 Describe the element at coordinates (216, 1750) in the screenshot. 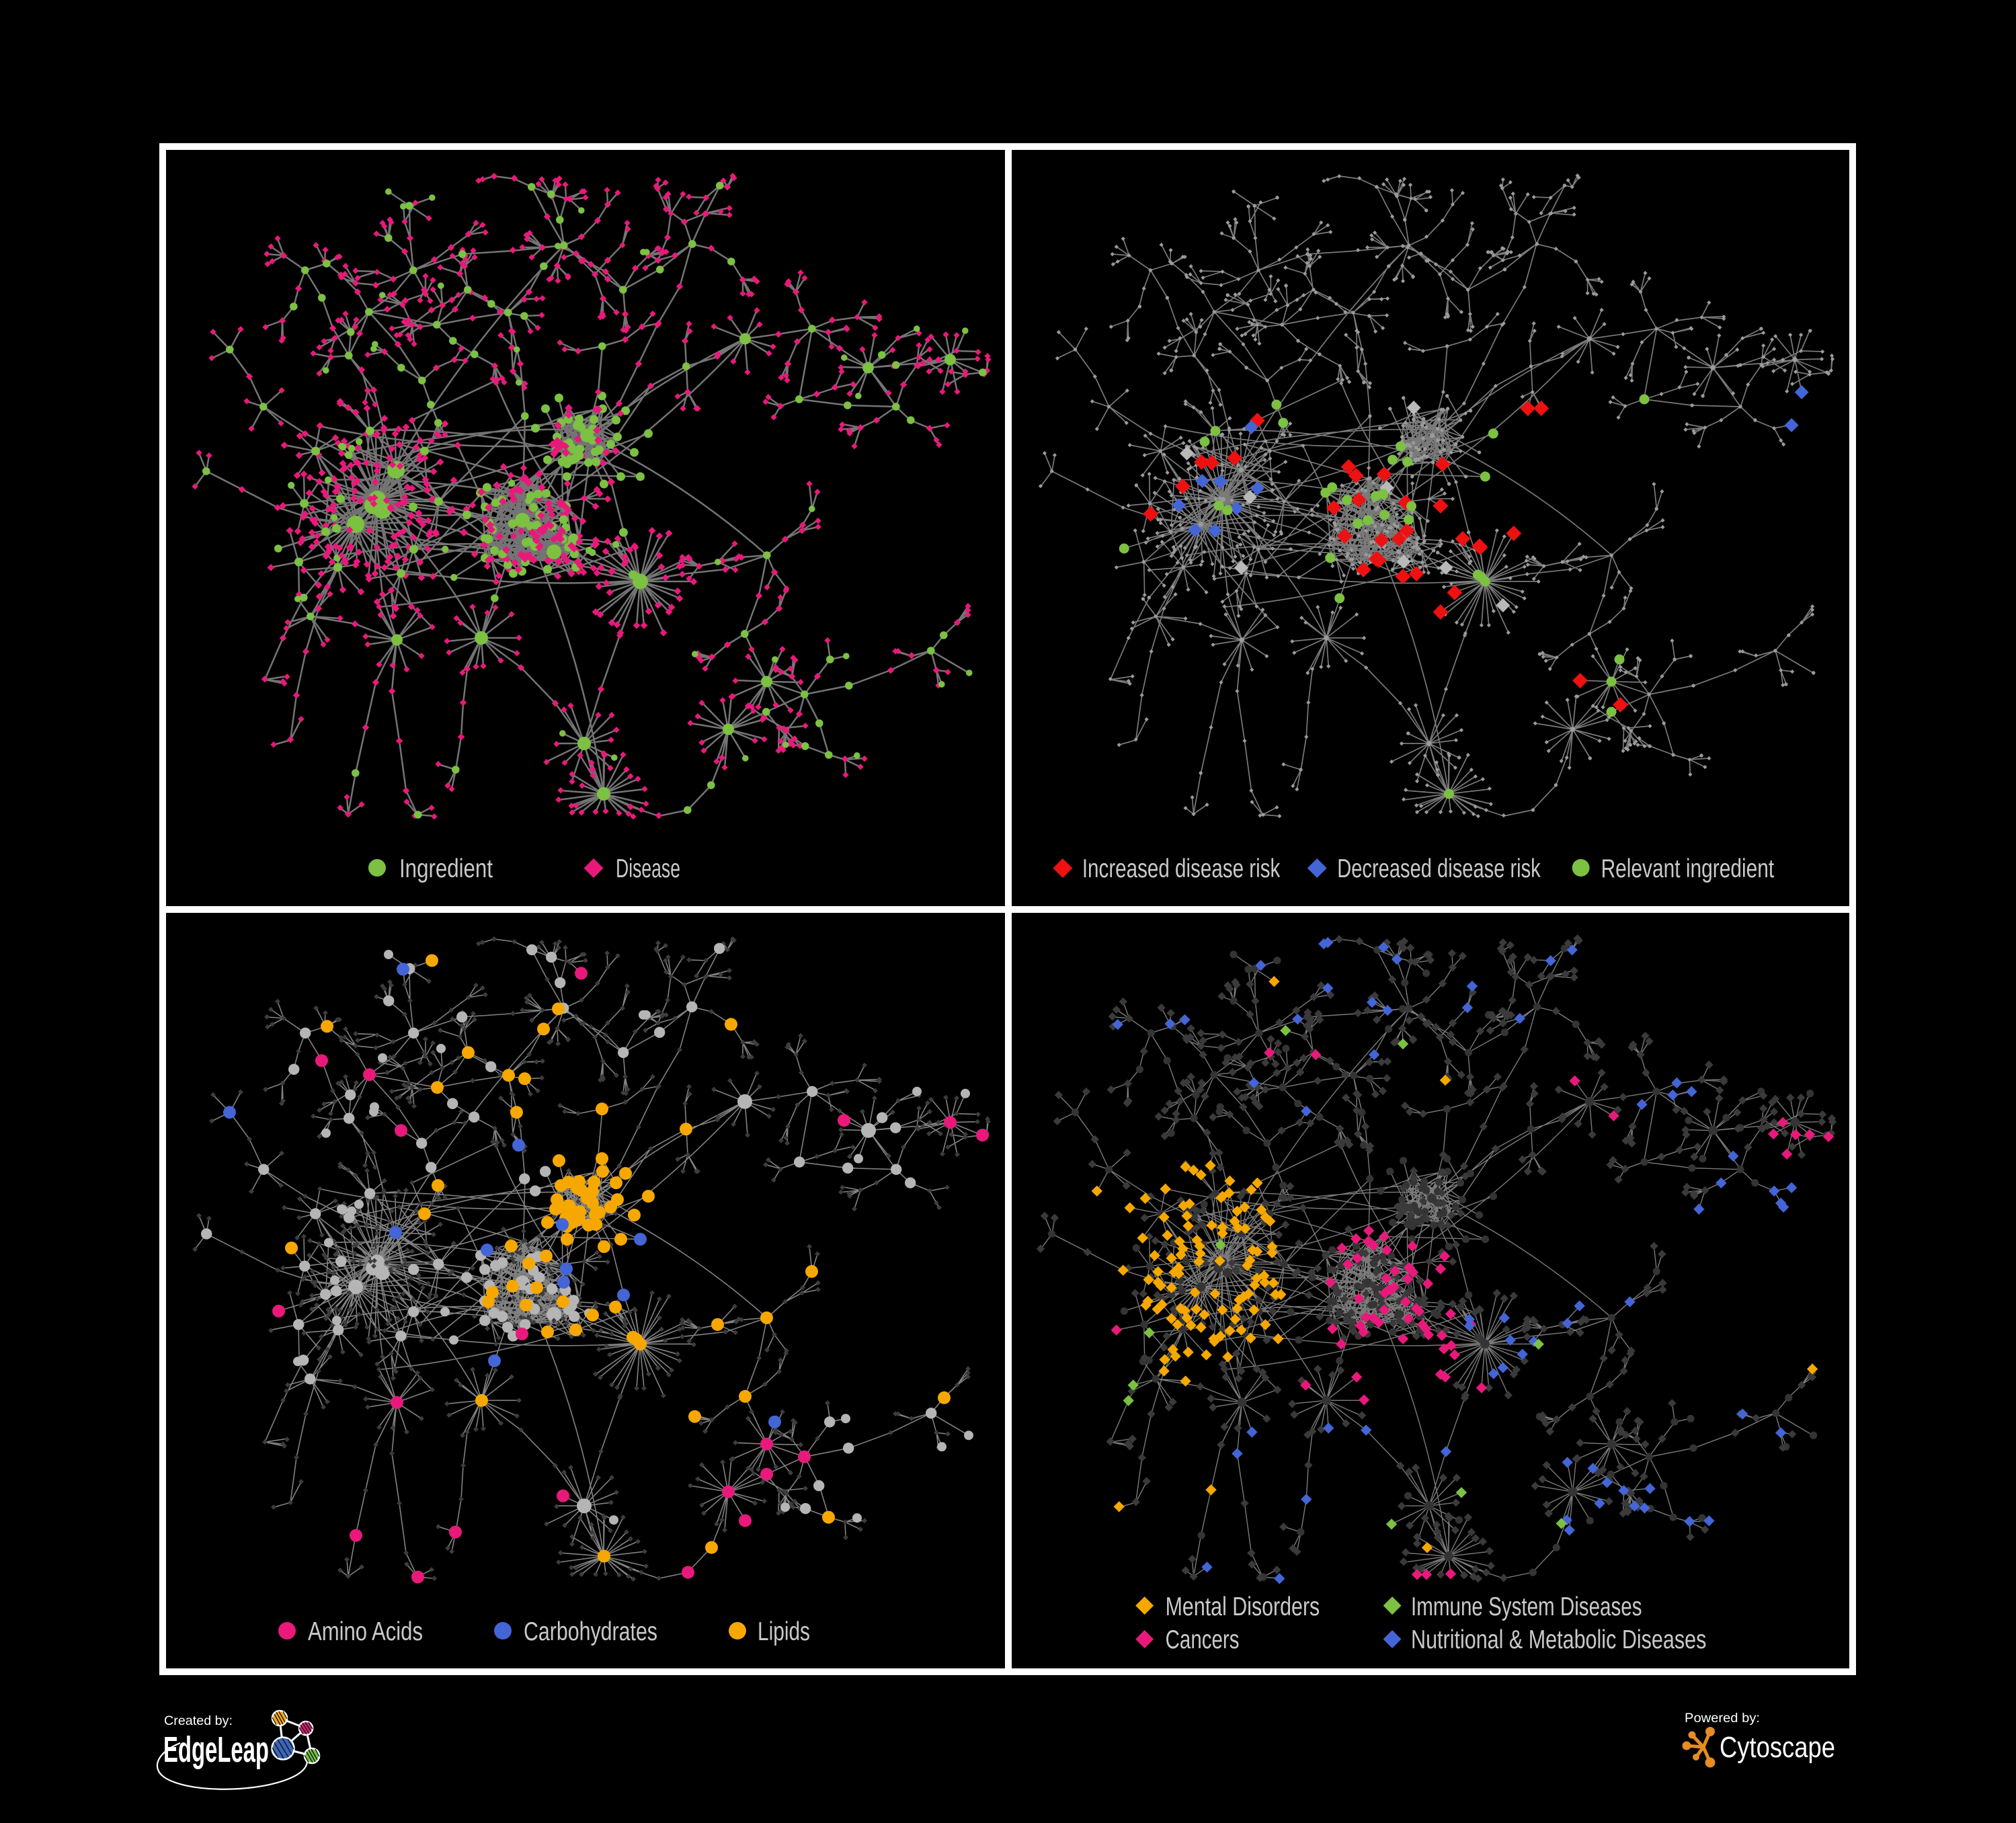

I see `svg-text: EdgeLeap` at that location.